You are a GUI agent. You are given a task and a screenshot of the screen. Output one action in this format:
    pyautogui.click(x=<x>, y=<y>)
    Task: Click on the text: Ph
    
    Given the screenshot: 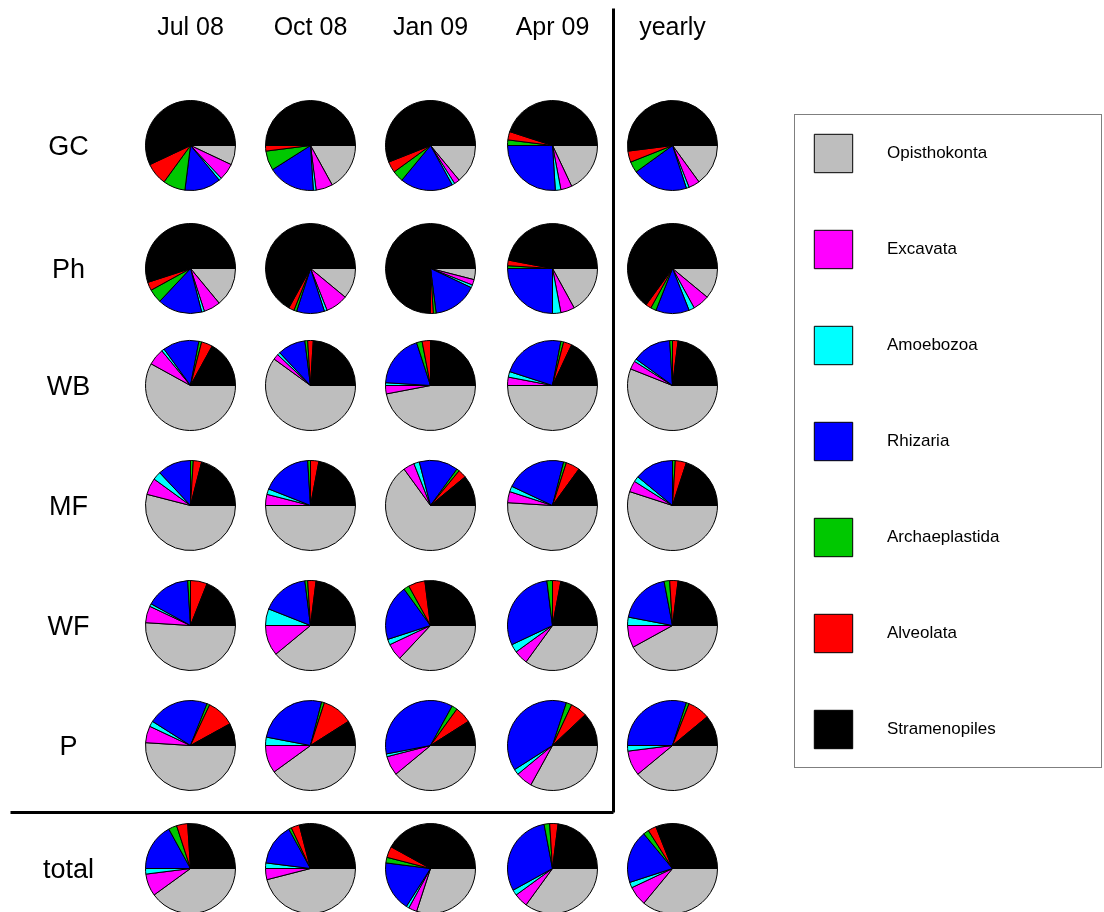 What is the action you would take?
    pyautogui.click(x=68, y=268)
    